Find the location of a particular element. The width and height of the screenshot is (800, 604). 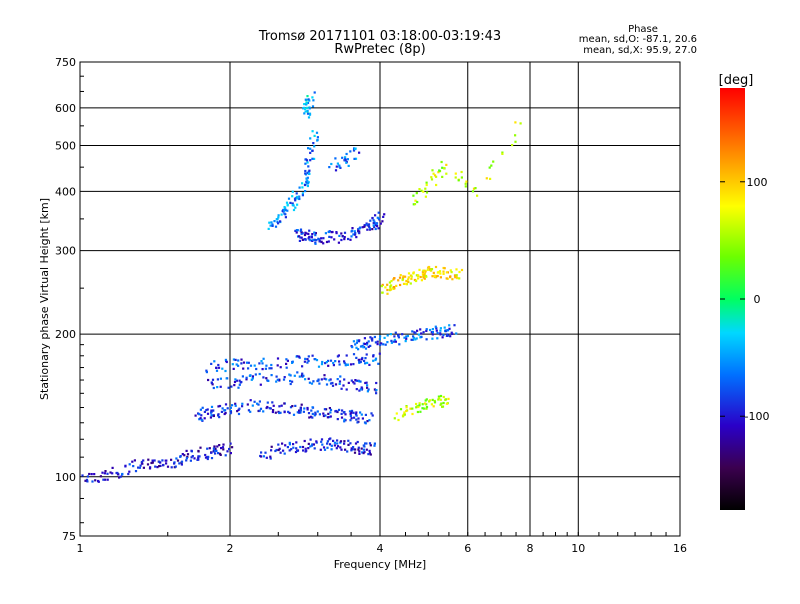

colorbar-tick-label: 0 is located at coordinates (757, 299).